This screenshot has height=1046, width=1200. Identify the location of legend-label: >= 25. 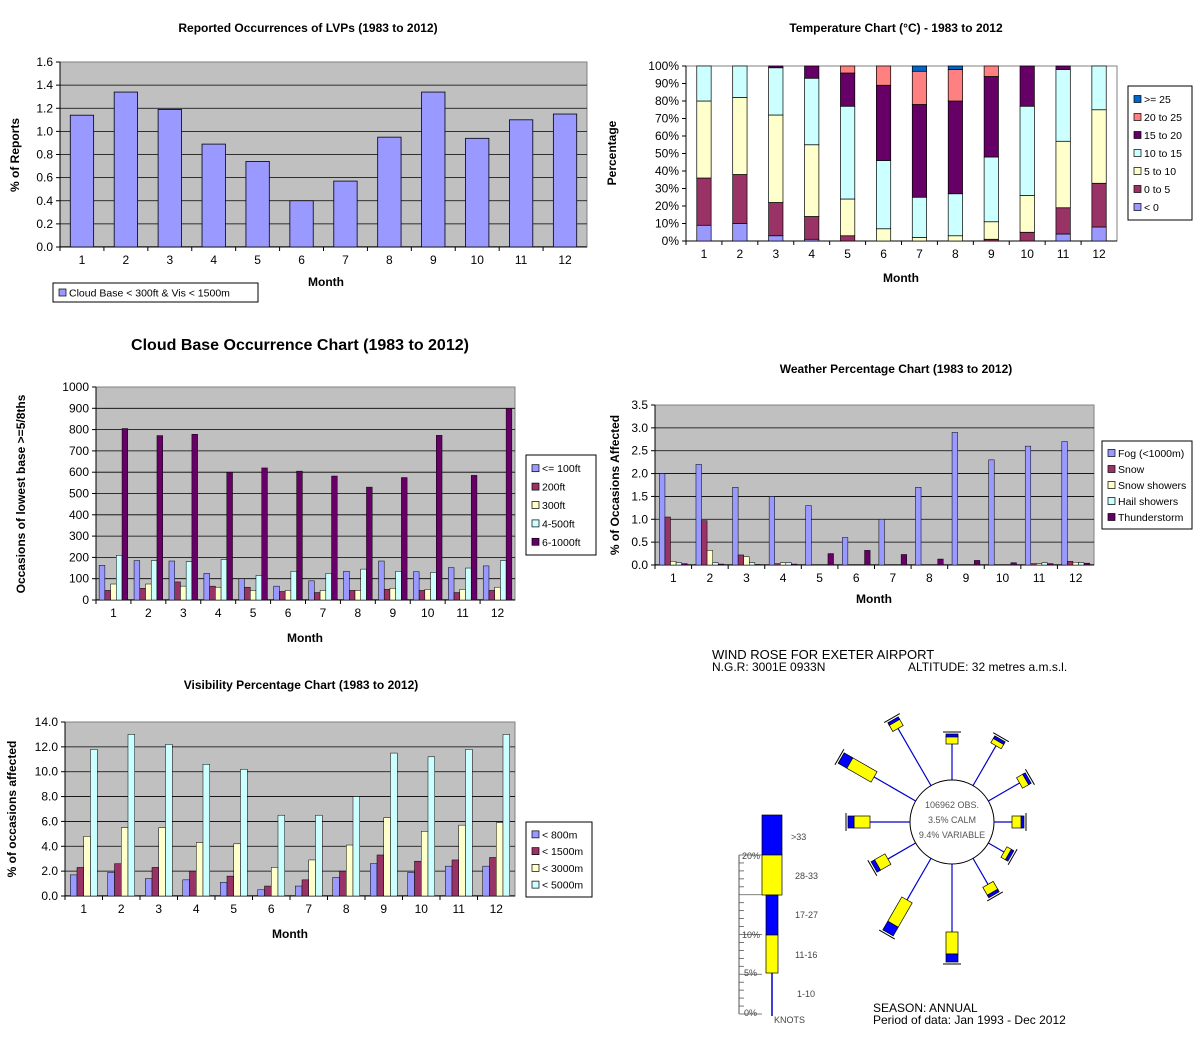
(1157, 100).